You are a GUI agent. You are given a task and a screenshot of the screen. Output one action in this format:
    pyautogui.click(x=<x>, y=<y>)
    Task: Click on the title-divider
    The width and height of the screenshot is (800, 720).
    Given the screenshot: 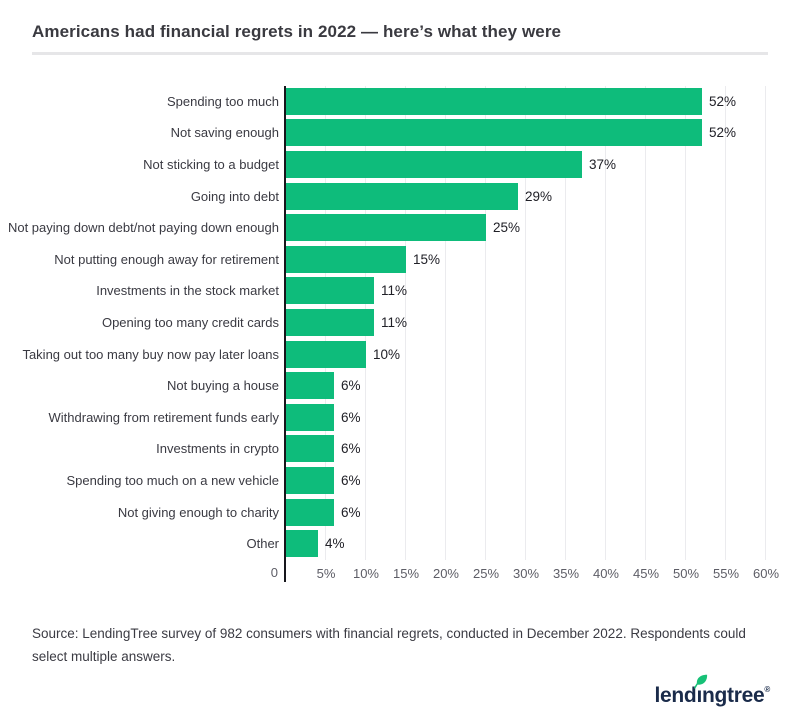 What is the action you would take?
    pyautogui.click(x=400, y=53)
    